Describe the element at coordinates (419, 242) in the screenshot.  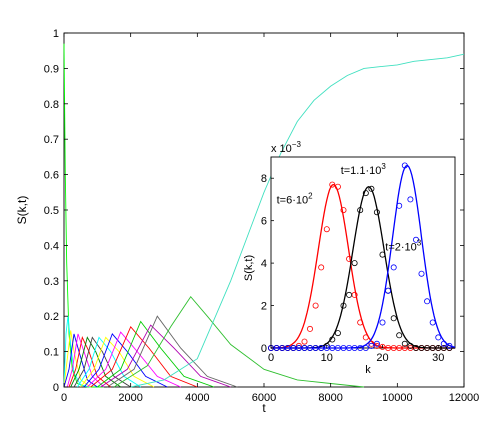
I see `inset-annotation-exponent: 3` at that location.